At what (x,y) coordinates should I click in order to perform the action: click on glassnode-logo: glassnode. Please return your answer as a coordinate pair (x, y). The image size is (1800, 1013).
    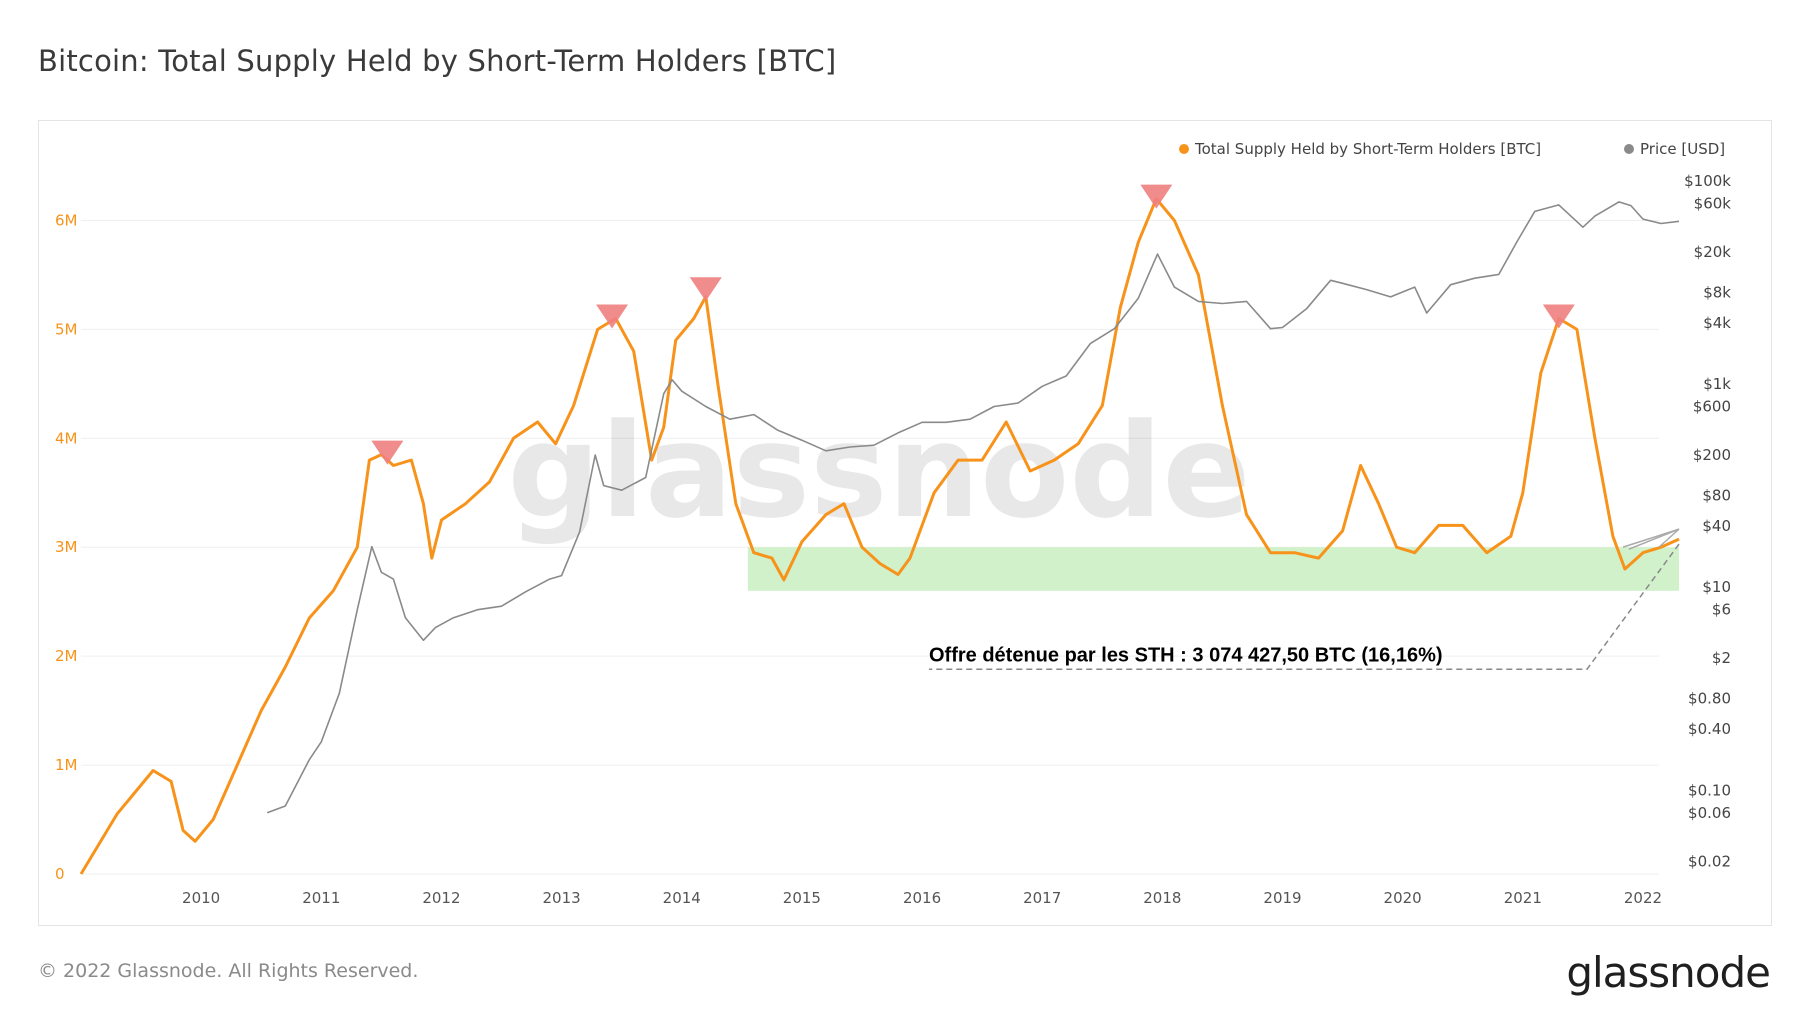
    Looking at the image, I should click on (1668, 972).